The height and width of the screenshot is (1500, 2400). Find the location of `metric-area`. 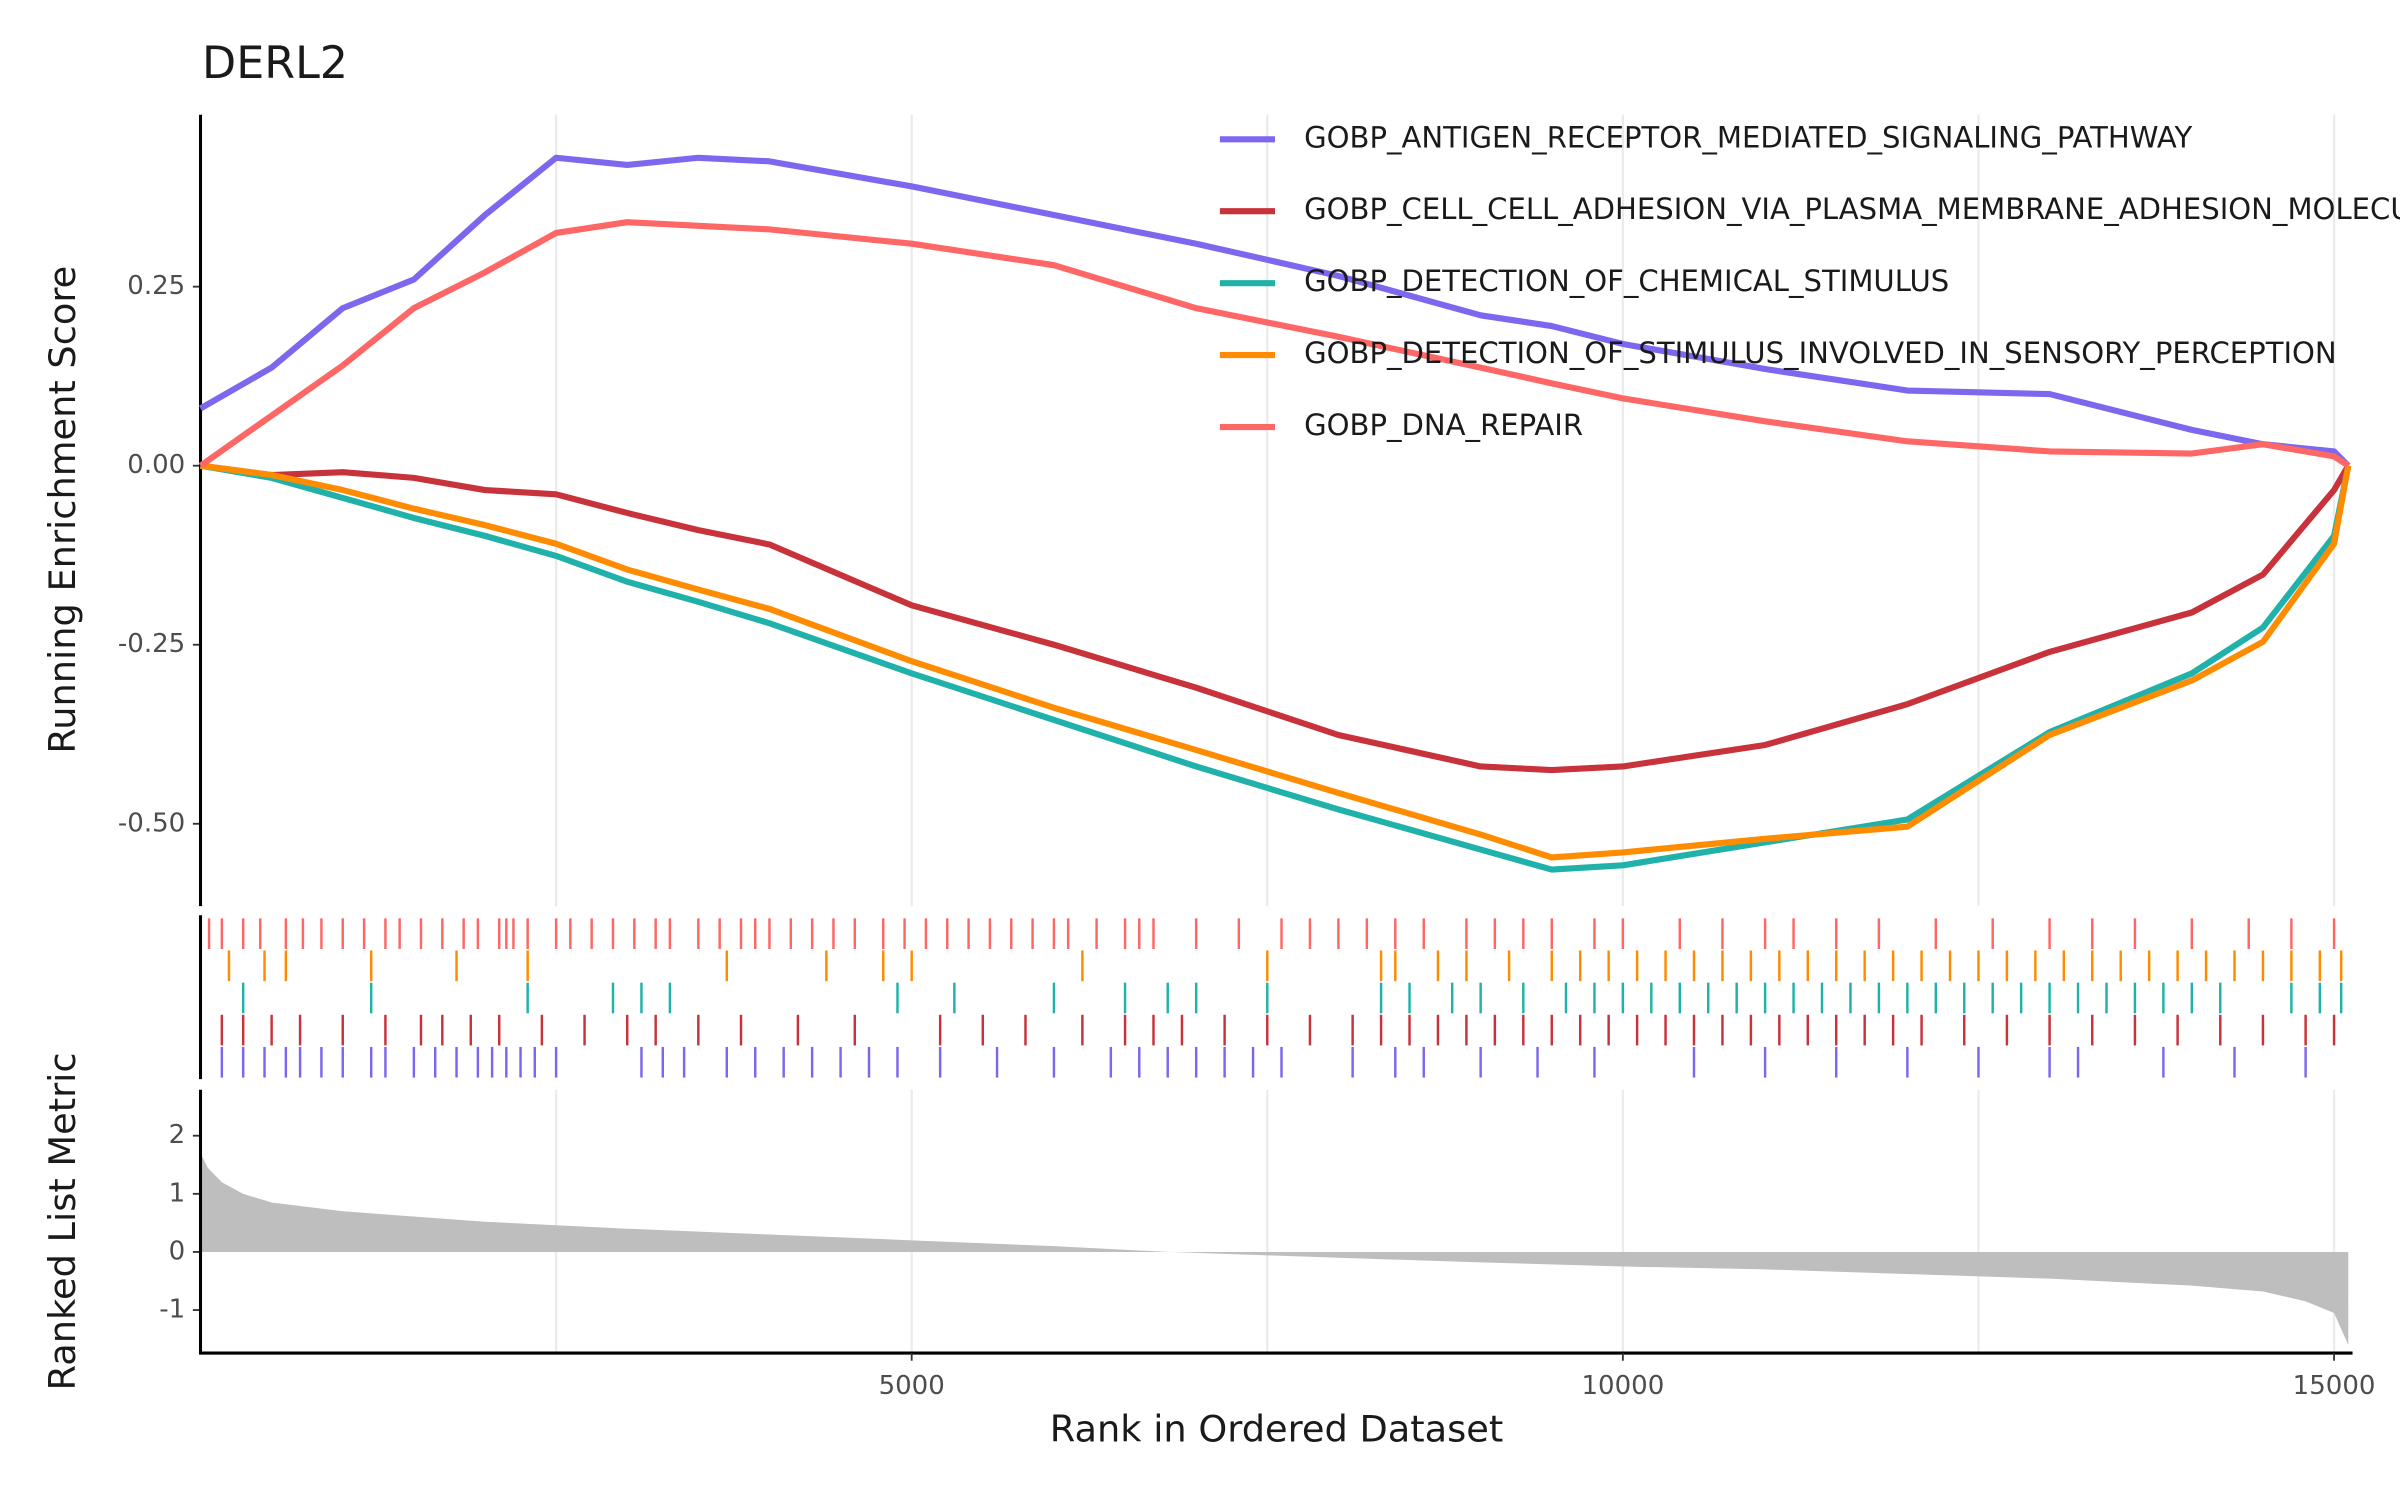

metric-area is located at coordinates (1274, 1249).